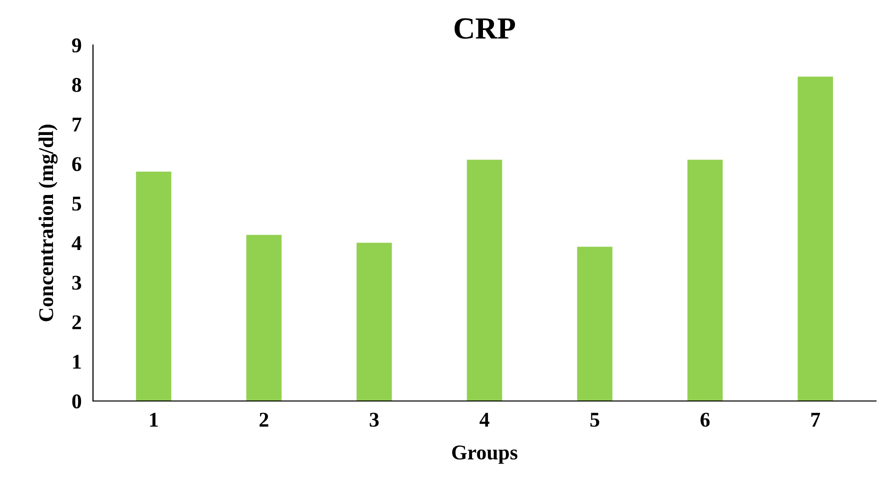 The width and height of the screenshot is (882, 487). I want to click on y-tick-label: 8, so click(77, 85).